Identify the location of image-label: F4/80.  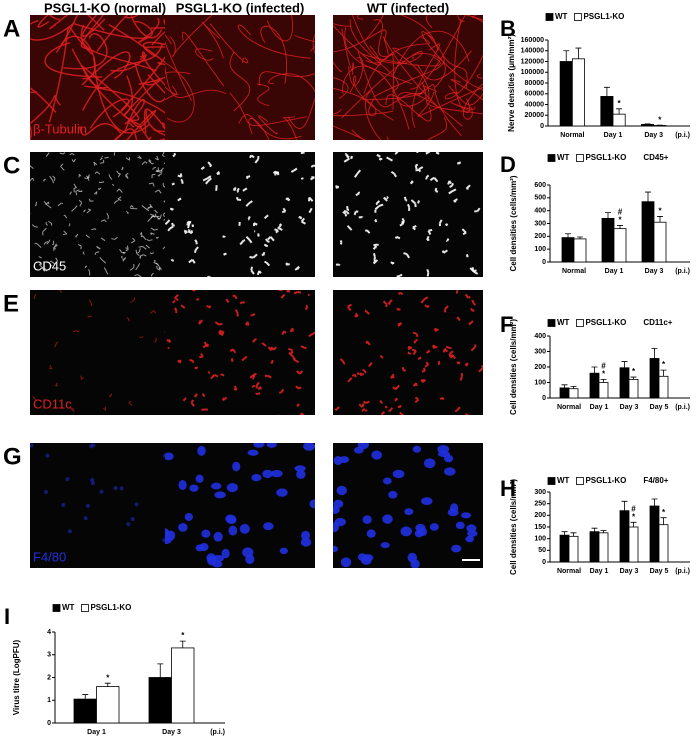
(49, 556).